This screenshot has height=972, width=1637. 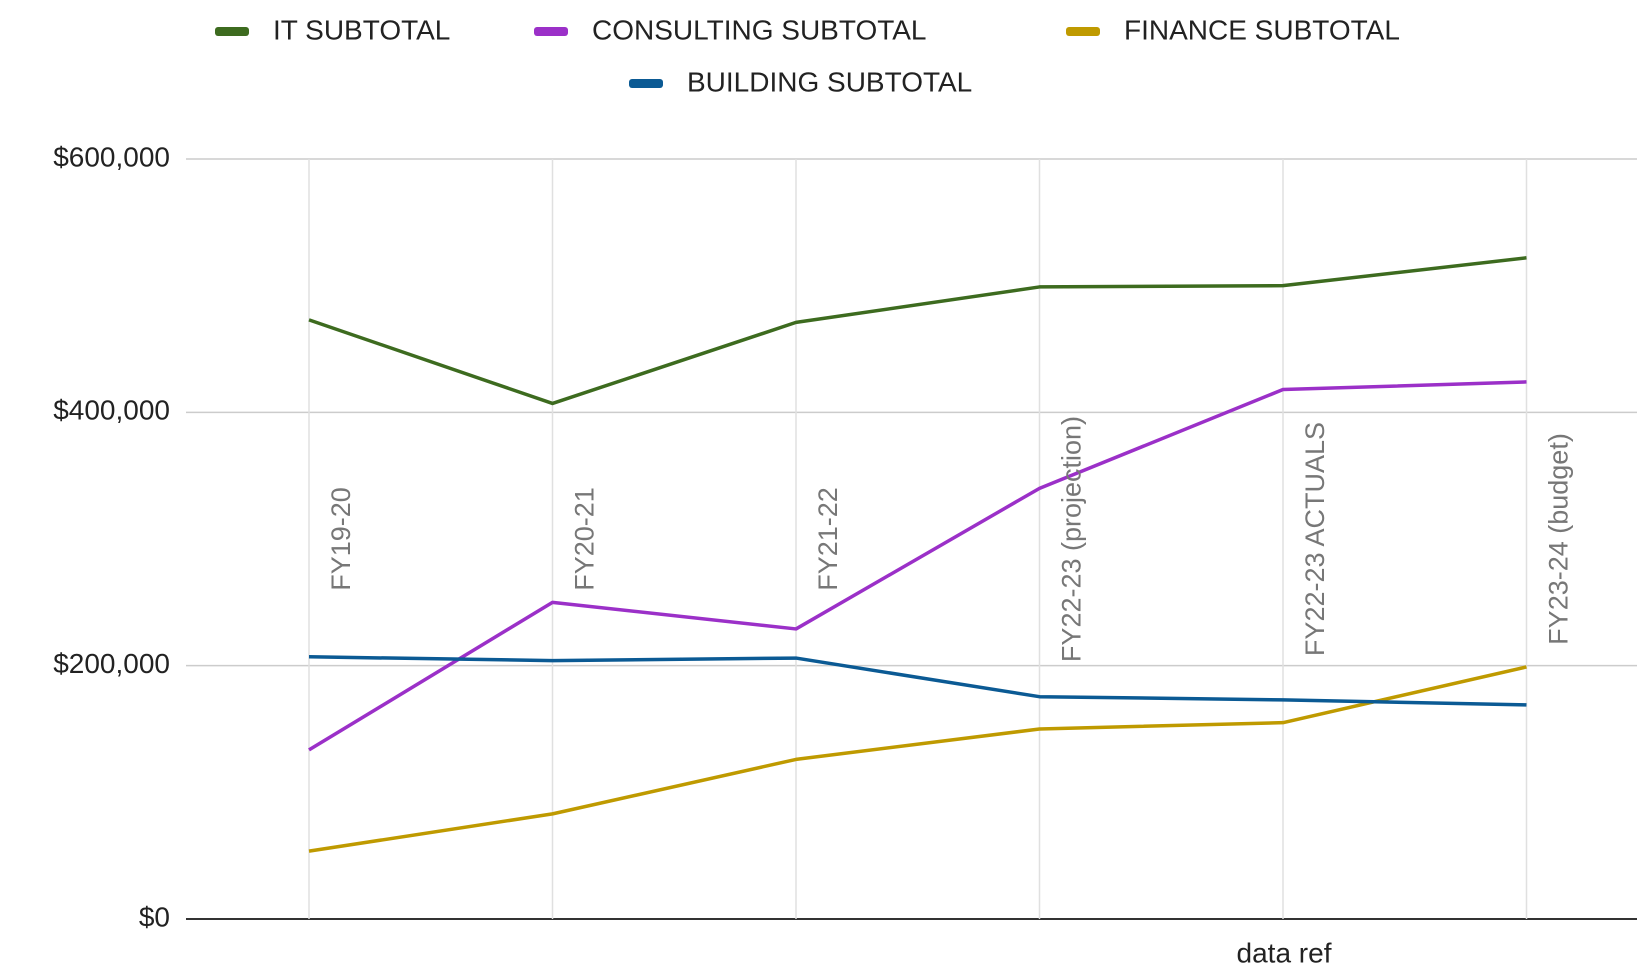 What do you see at coordinates (1072, 539) in the screenshot?
I see `x-tick-label: FY22-23 (projection)` at bounding box center [1072, 539].